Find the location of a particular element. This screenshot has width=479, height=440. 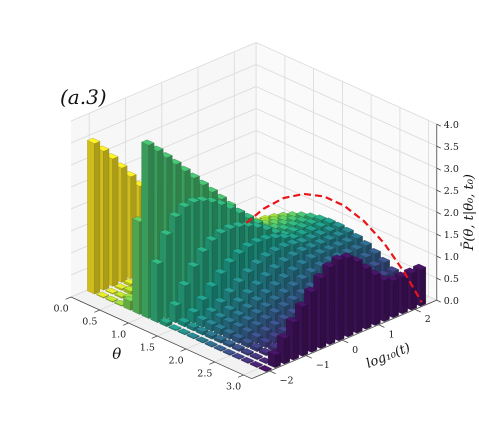

z-tick-label: 3.5 is located at coordinates (451, 147).